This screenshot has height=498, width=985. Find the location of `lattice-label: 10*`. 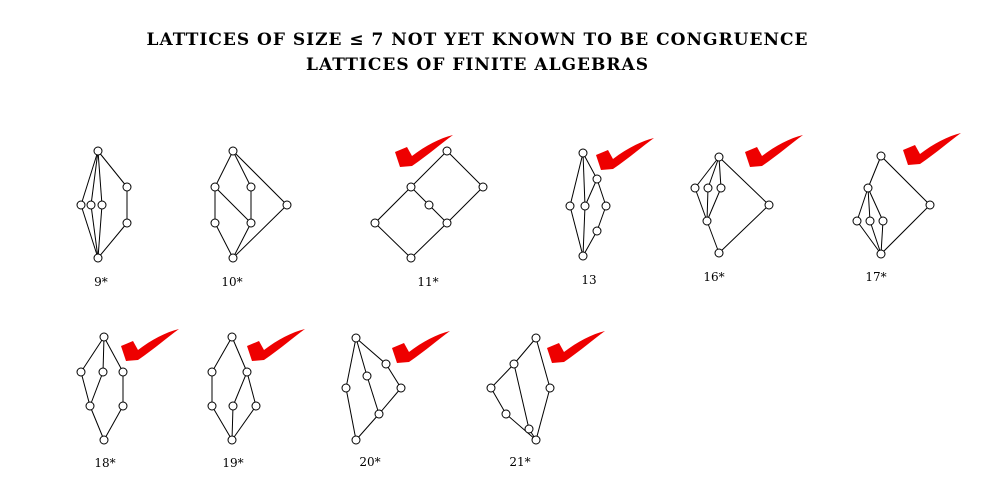

lattice-label: 10* is located at coordinates (231, 282).